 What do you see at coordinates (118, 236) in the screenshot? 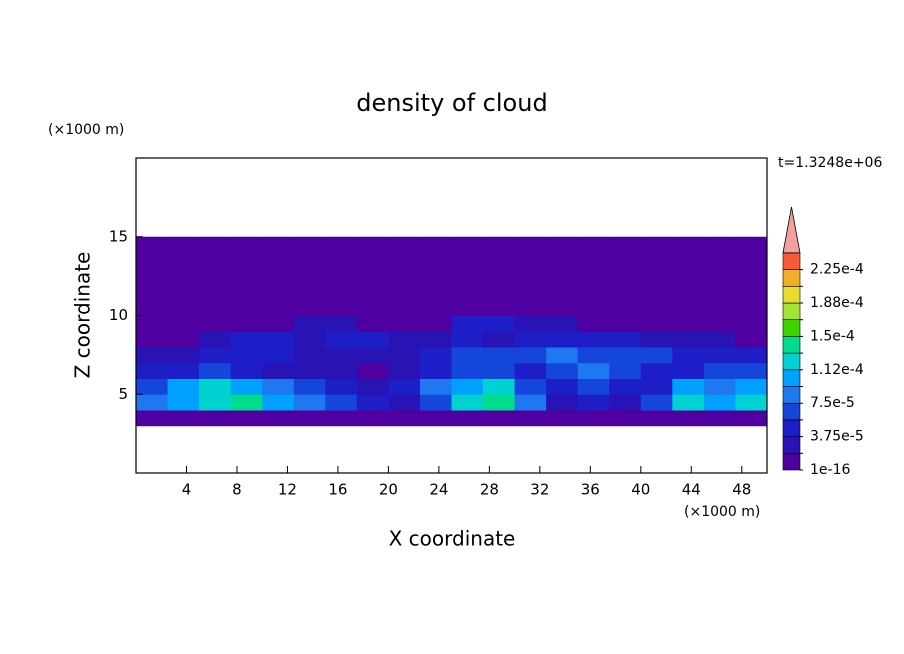
I see `y-tick-label: 15` at bounding box center [118, 236].